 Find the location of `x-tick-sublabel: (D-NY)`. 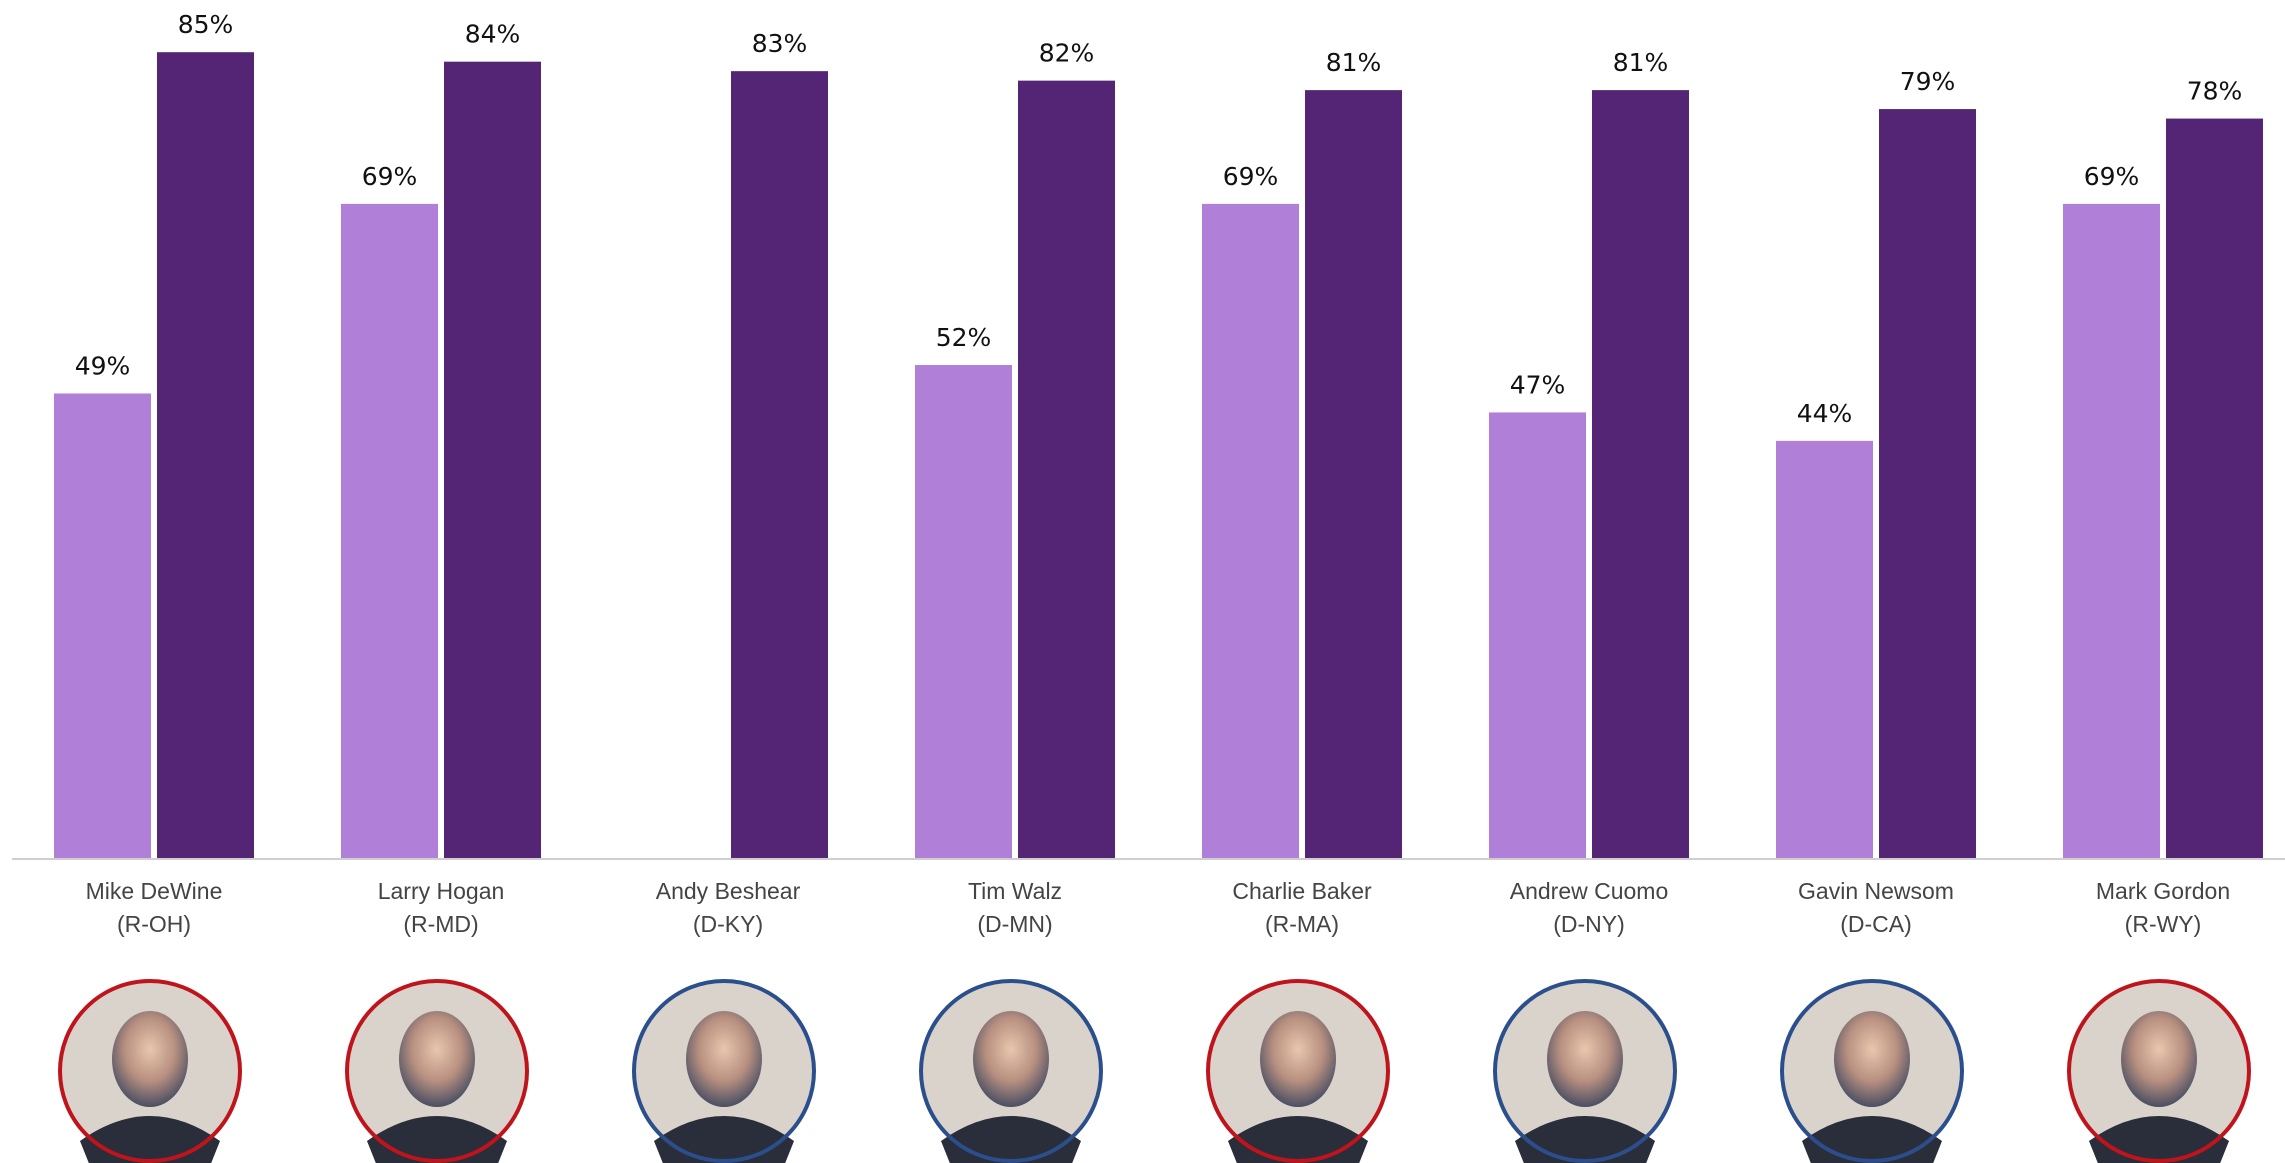

x-tick-sublabel: (D-NY) is located at coordinates (1589, 924).